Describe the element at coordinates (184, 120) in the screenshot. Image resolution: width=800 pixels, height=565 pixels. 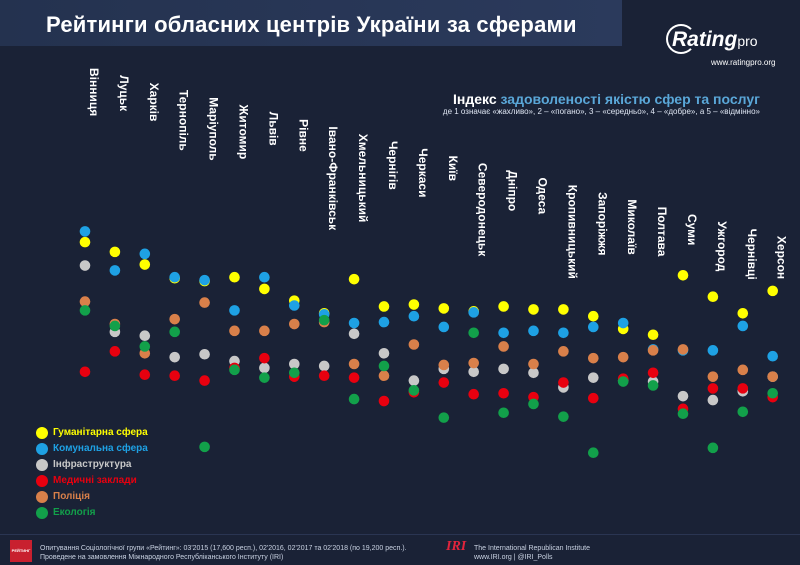
I see `city-label-3: Тернопіль` at that location.